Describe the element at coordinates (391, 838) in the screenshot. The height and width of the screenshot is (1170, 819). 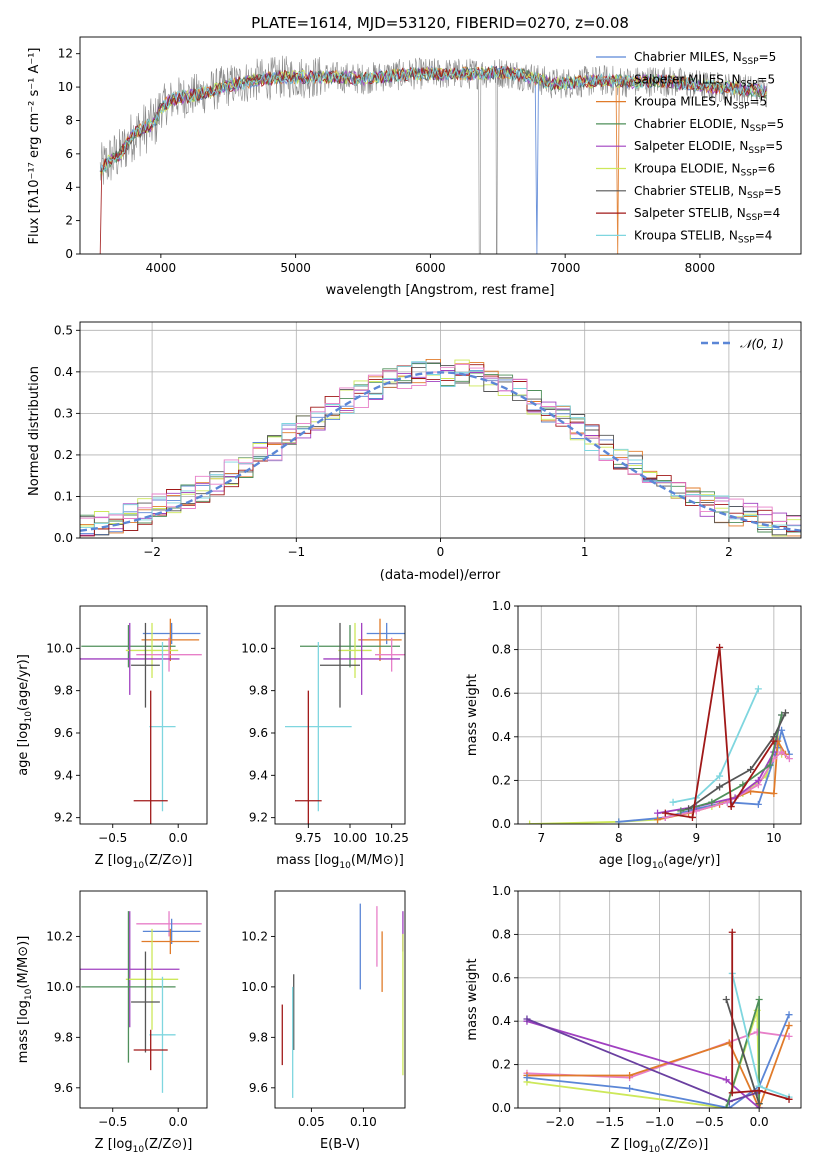
I see `x-tick-label: 10.25` at that location.